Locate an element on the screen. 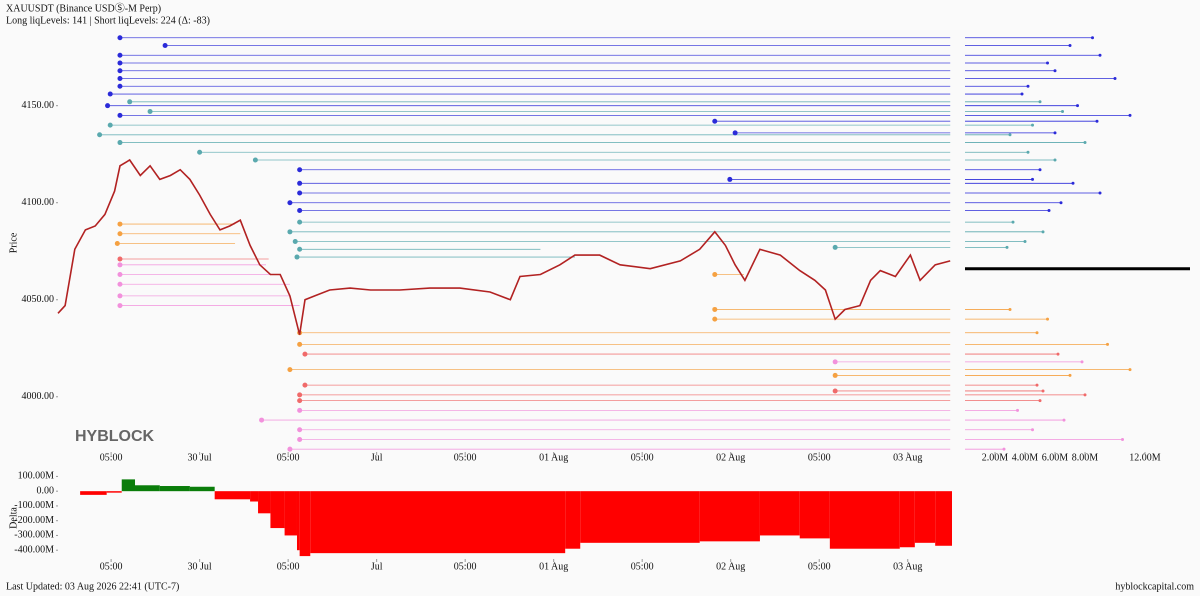 Image resolution: width=1200 pixels, height=596 pixels. y-tick-label: 0.00 is located at coordinates (46, 490).